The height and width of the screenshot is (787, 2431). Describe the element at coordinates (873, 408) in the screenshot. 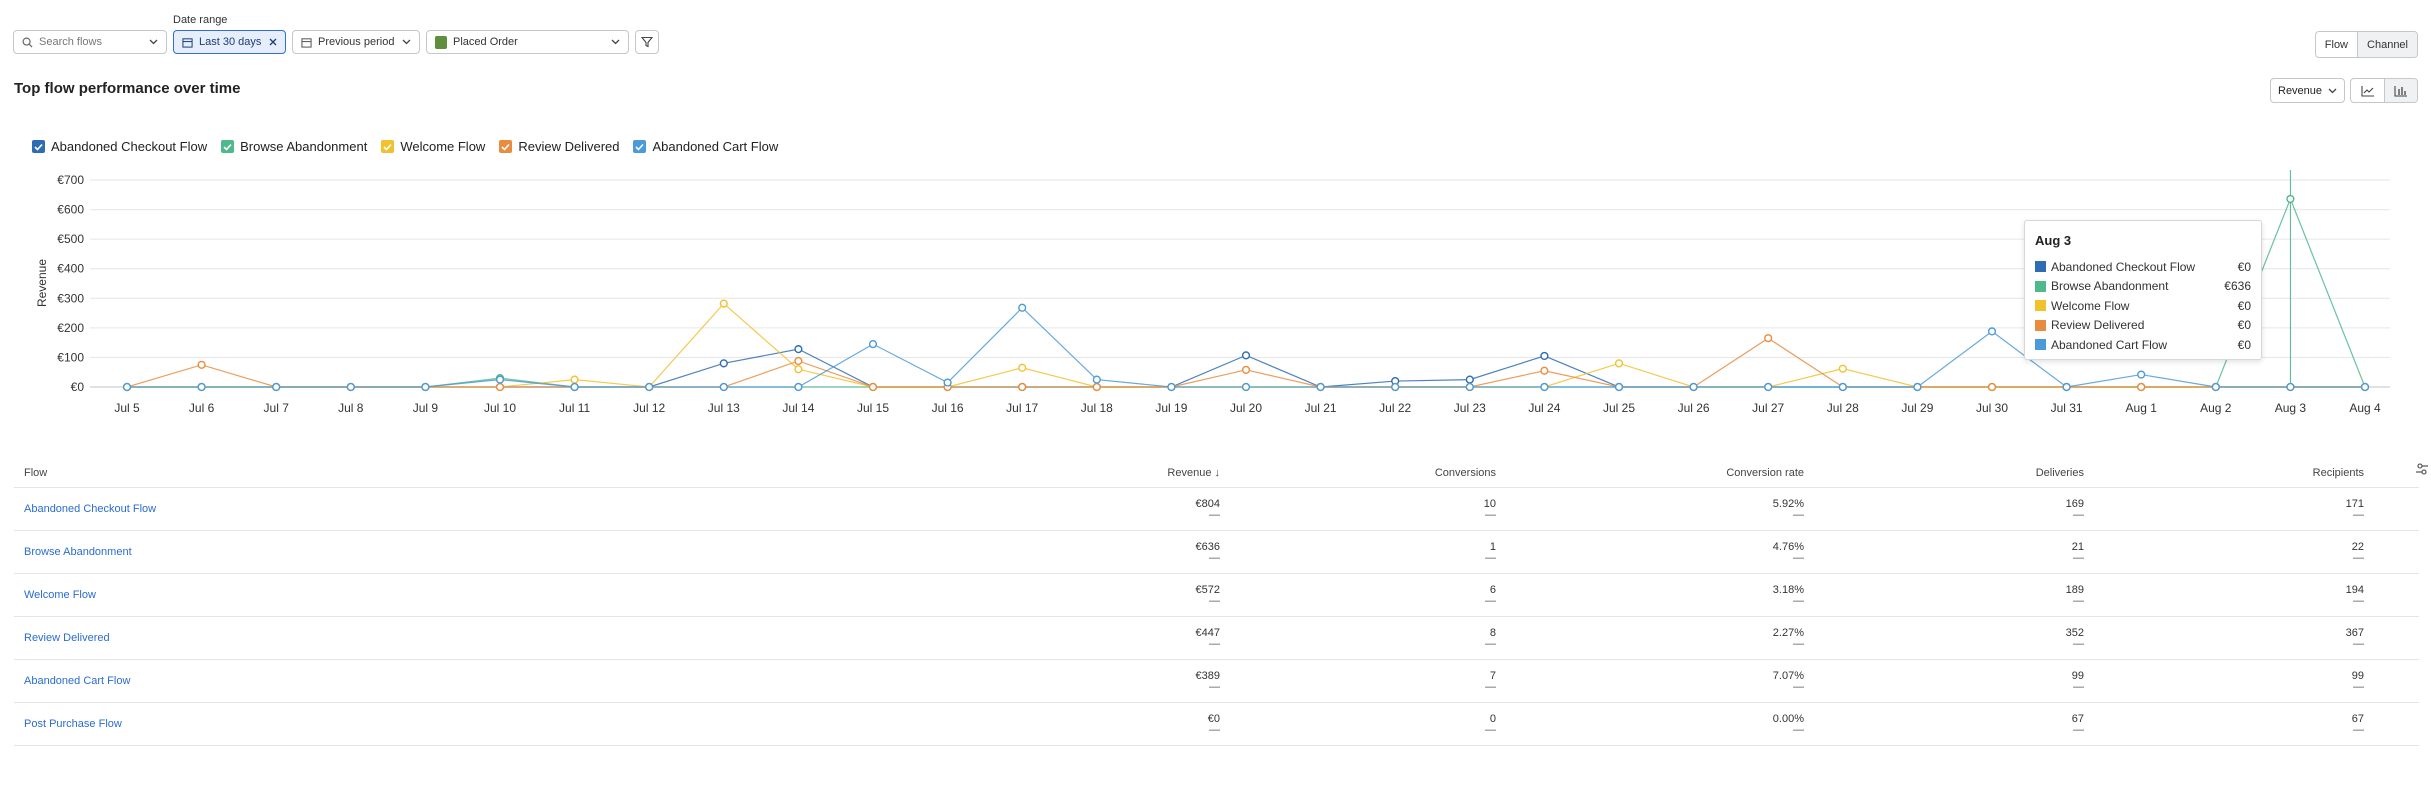

I see `x-tick-label: Jul 15` at that location.